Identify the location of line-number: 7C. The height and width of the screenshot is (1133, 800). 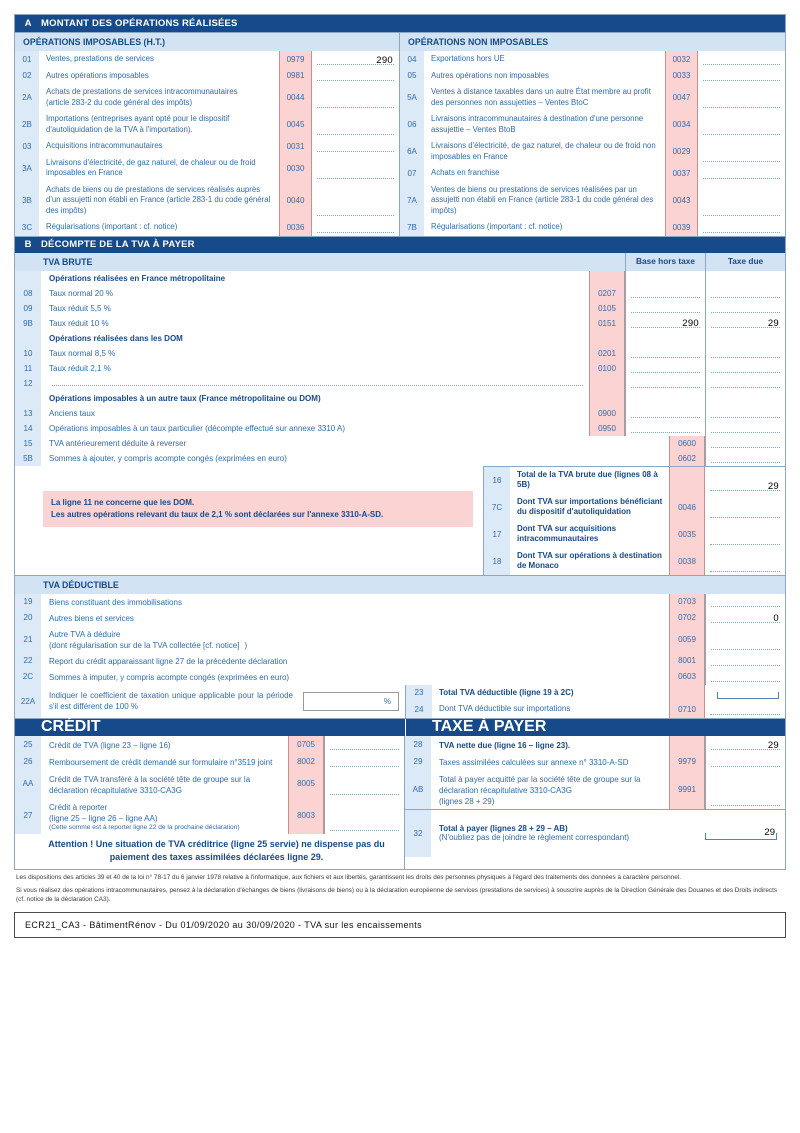
(497, 507).